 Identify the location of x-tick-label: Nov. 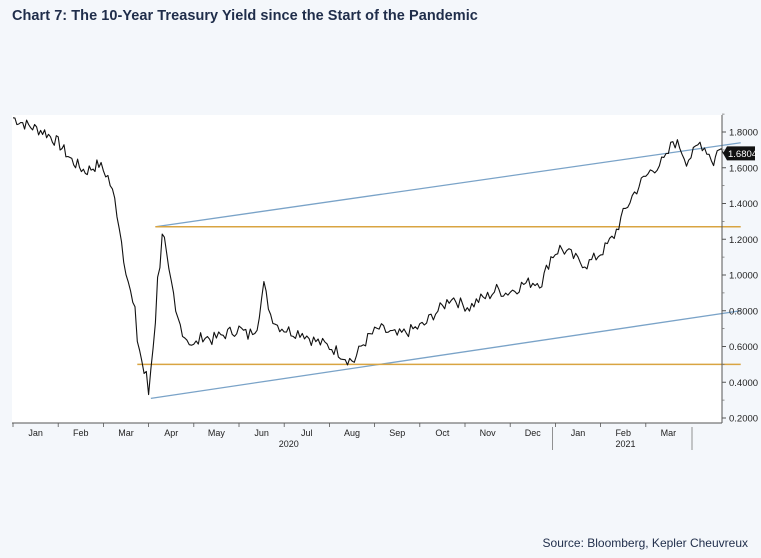
(488, 433).